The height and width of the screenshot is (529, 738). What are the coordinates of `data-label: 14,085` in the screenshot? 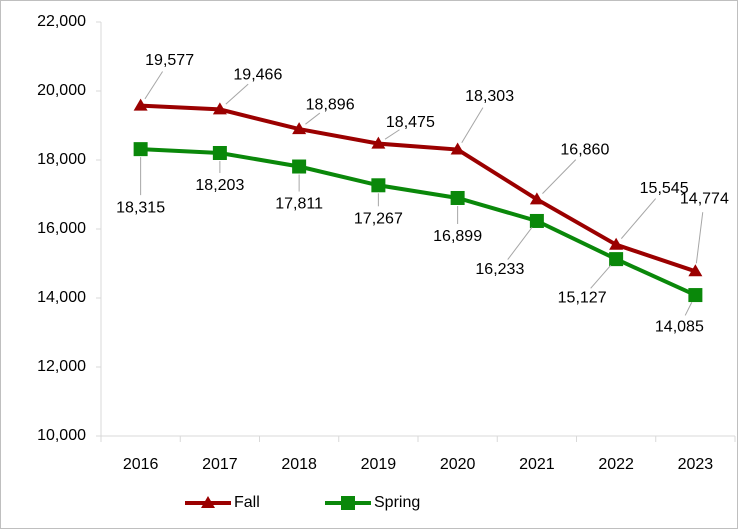 It's located at (679, 326).